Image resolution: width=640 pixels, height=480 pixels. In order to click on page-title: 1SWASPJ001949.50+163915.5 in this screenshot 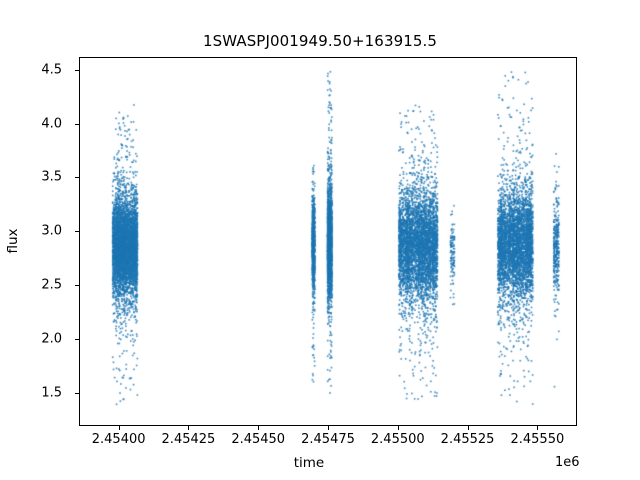, I will do `click(320, 41)`.